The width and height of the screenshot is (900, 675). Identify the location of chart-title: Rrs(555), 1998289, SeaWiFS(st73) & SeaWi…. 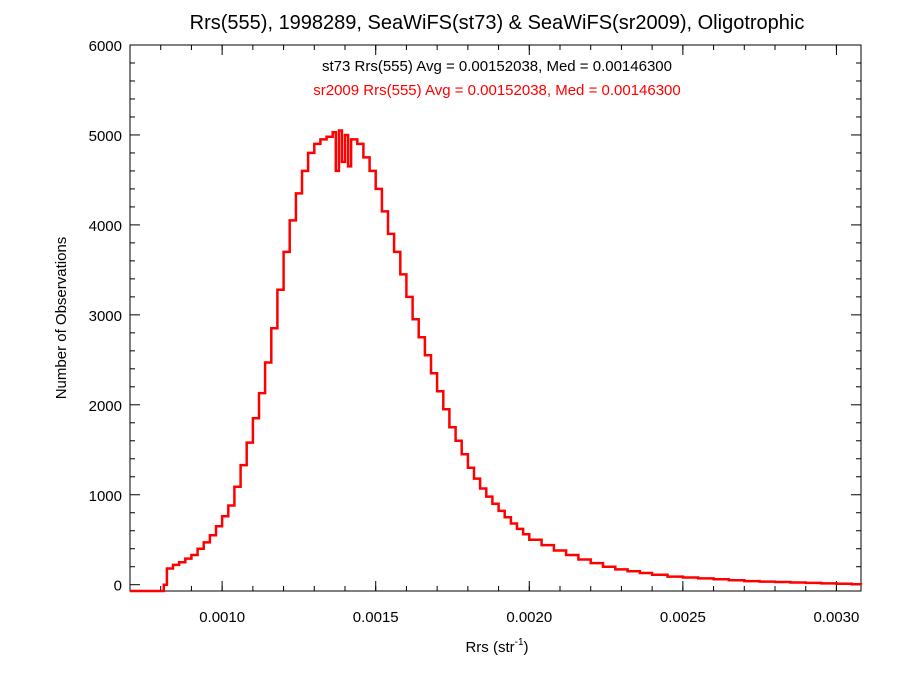
(497, 23).